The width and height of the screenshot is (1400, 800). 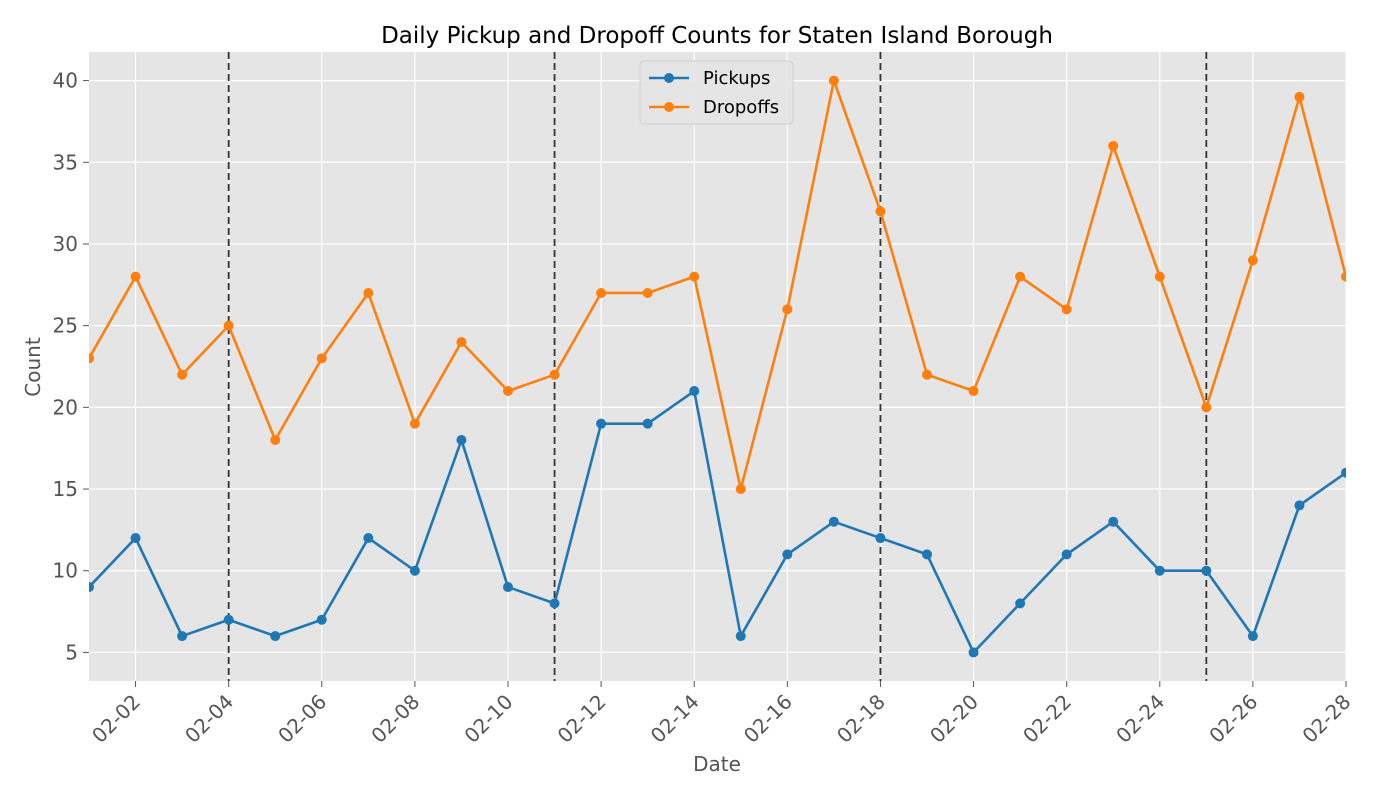 What do you see at coordinates (65, 326) in the screenshot?
I see `y-tick-label: 25` at bounding box center [65, 326].